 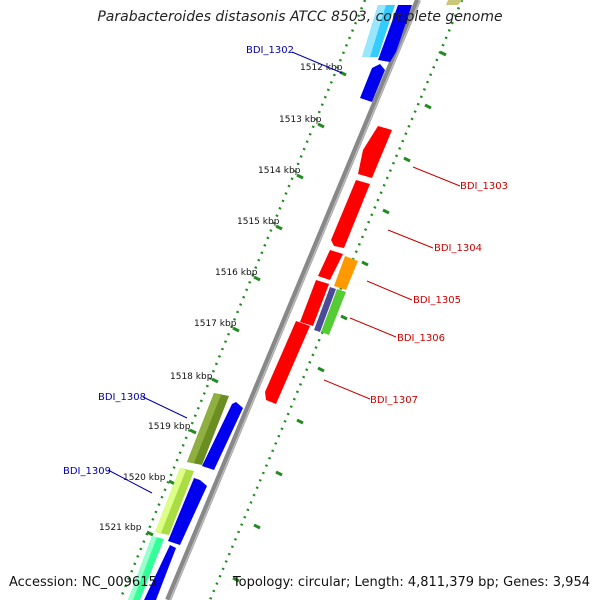 What do you see at coordinates (83, 582) in the screenshot?
I see `accession-text: Accession: NC_009615` at bounding box center [83, 582].